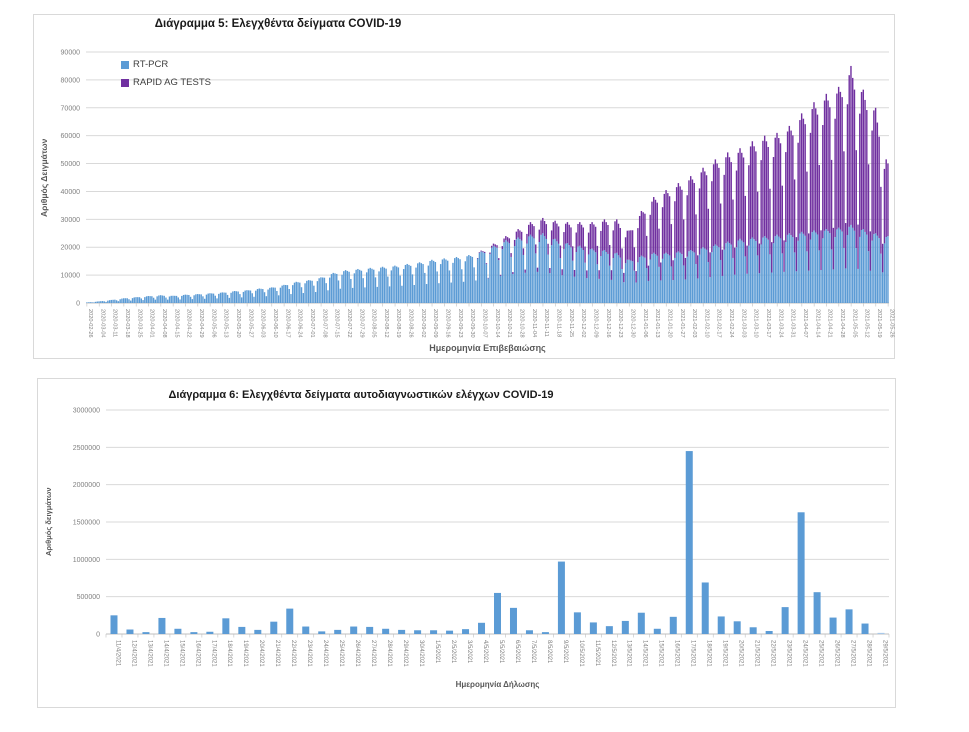 This screenshot has height=732, width=969. Describe the element at coordinates (485, 323) in the screenshot. I see `svg-text: 2020-10-07` at that location.